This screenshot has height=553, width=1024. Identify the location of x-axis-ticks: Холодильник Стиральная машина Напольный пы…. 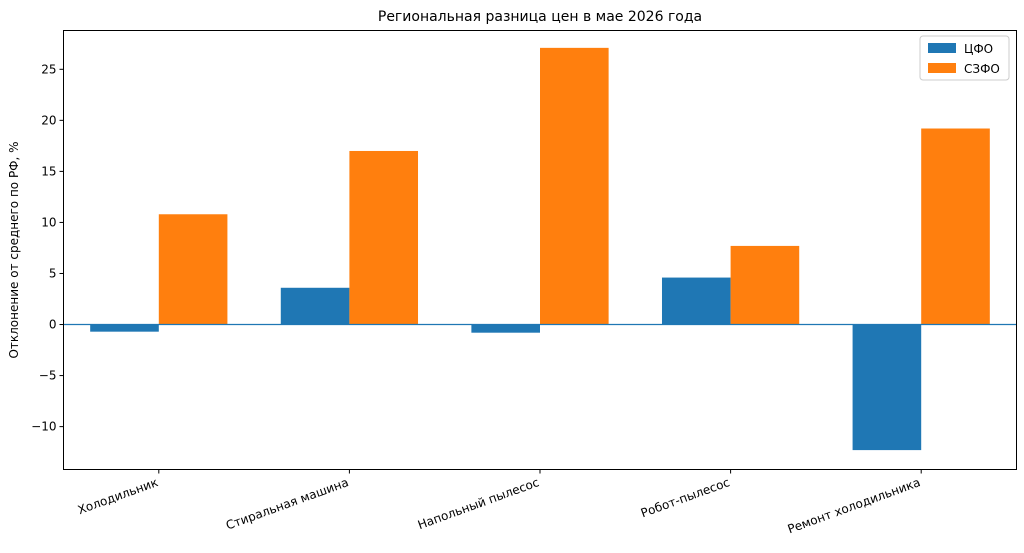
(499, 502).